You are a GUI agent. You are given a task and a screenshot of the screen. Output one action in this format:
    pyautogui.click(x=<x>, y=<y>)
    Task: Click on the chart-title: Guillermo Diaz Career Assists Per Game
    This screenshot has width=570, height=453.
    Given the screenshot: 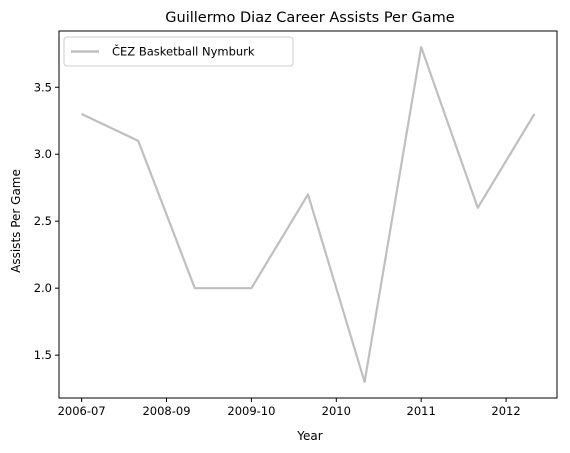 What is the action you would take?
    pyautogui.click(x=310, y=18)
    